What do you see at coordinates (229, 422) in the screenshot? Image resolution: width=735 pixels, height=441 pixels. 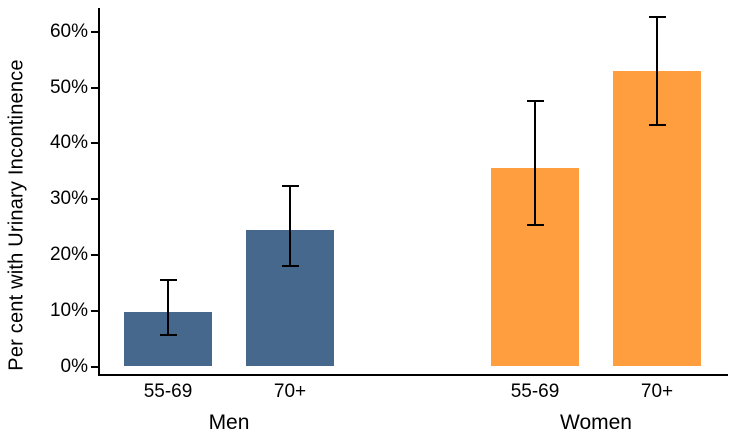 I see `x-group-label-men: Men` at bounding box center [229, 422].